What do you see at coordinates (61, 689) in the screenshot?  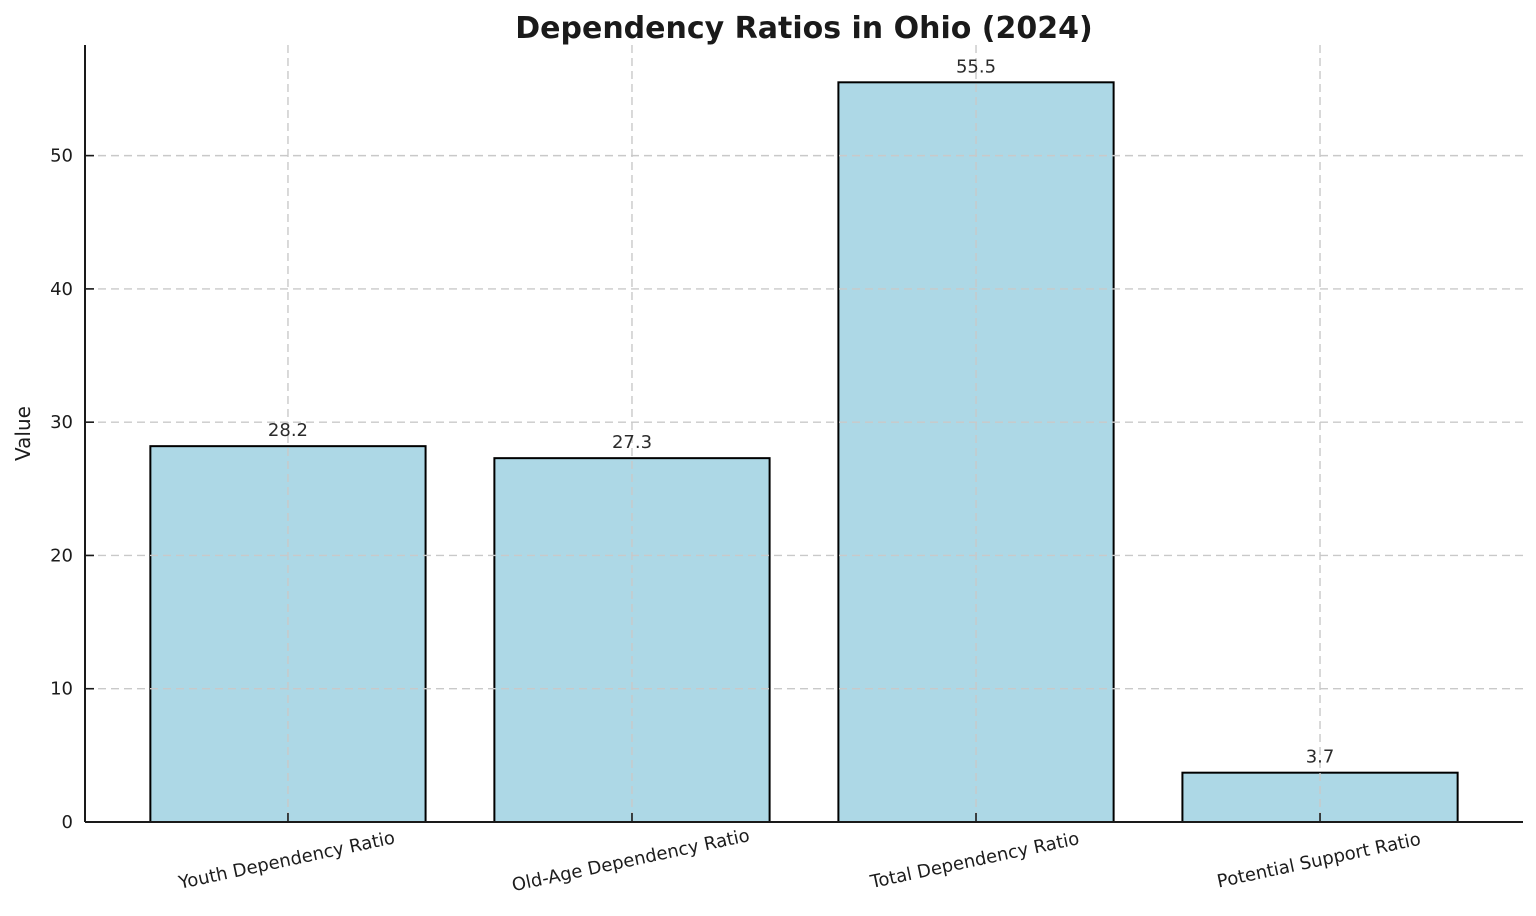 I see `y-tick-label: 10` at bounding box center [61, 689].